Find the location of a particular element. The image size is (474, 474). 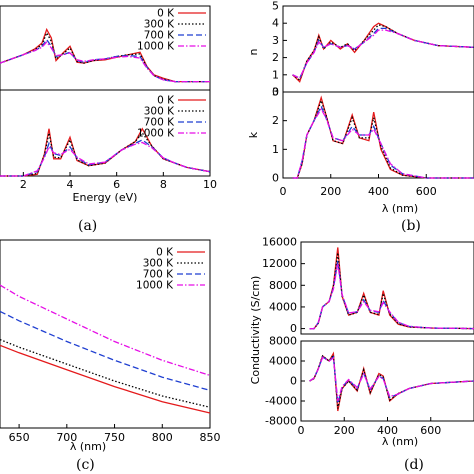

panel-b-xtick-label: 600 is located at coordinates (426, 191).